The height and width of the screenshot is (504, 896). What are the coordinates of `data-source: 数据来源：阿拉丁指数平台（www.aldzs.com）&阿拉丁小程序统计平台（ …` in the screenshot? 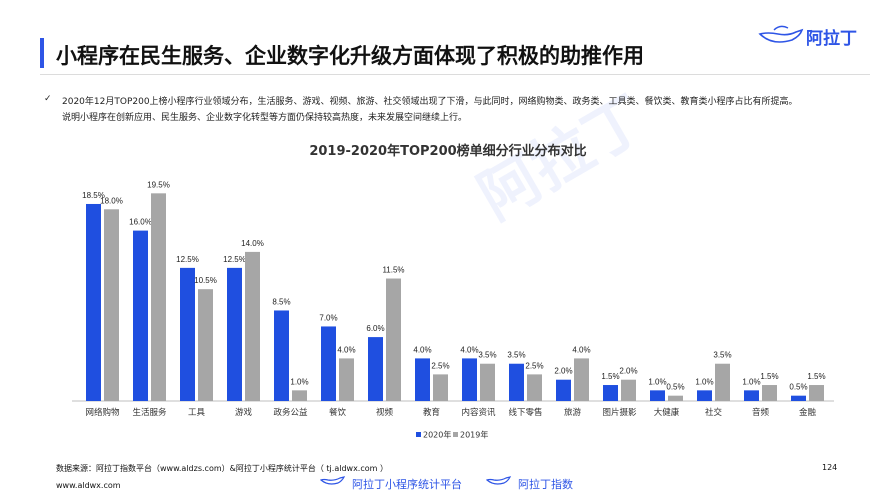 It's located at (222, 468).